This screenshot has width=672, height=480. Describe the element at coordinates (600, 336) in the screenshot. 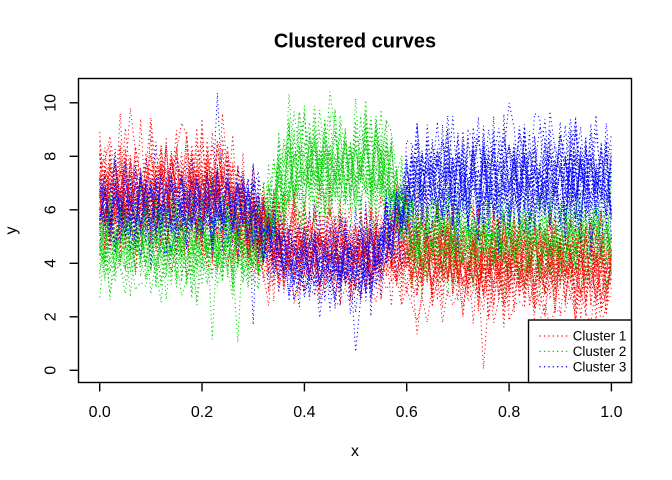

I see `svg-text: Cluster 1` at that location.